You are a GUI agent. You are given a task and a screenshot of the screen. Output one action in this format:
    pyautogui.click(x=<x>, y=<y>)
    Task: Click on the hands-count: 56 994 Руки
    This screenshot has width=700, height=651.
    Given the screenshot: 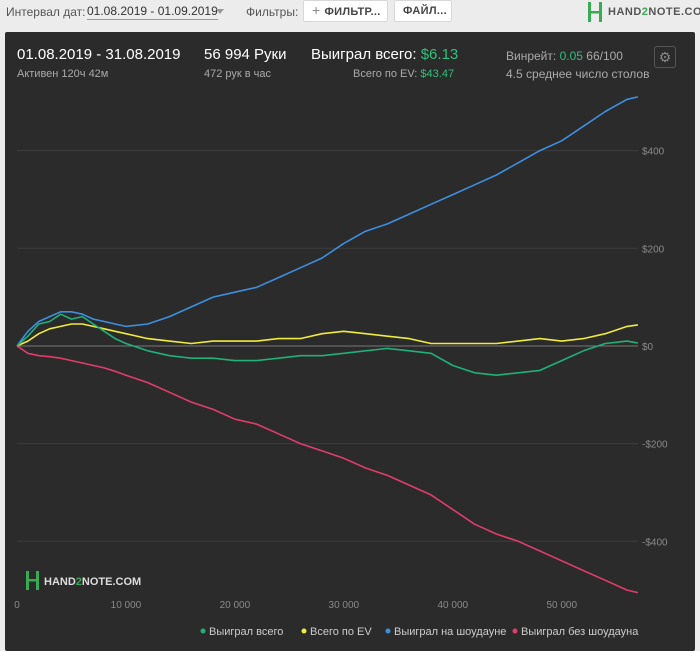 What is the action you would take?
    pyautogui.click(x=245, y=54)
    